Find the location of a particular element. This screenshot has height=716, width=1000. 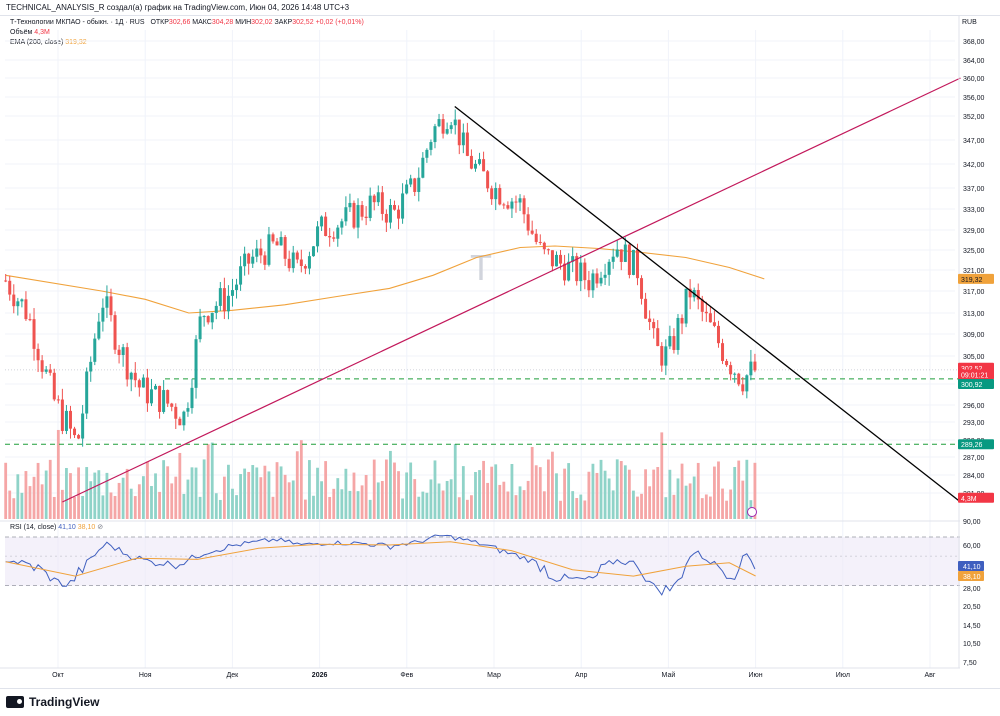

price-tick: 360,00 is located at coordinates (974, 79).